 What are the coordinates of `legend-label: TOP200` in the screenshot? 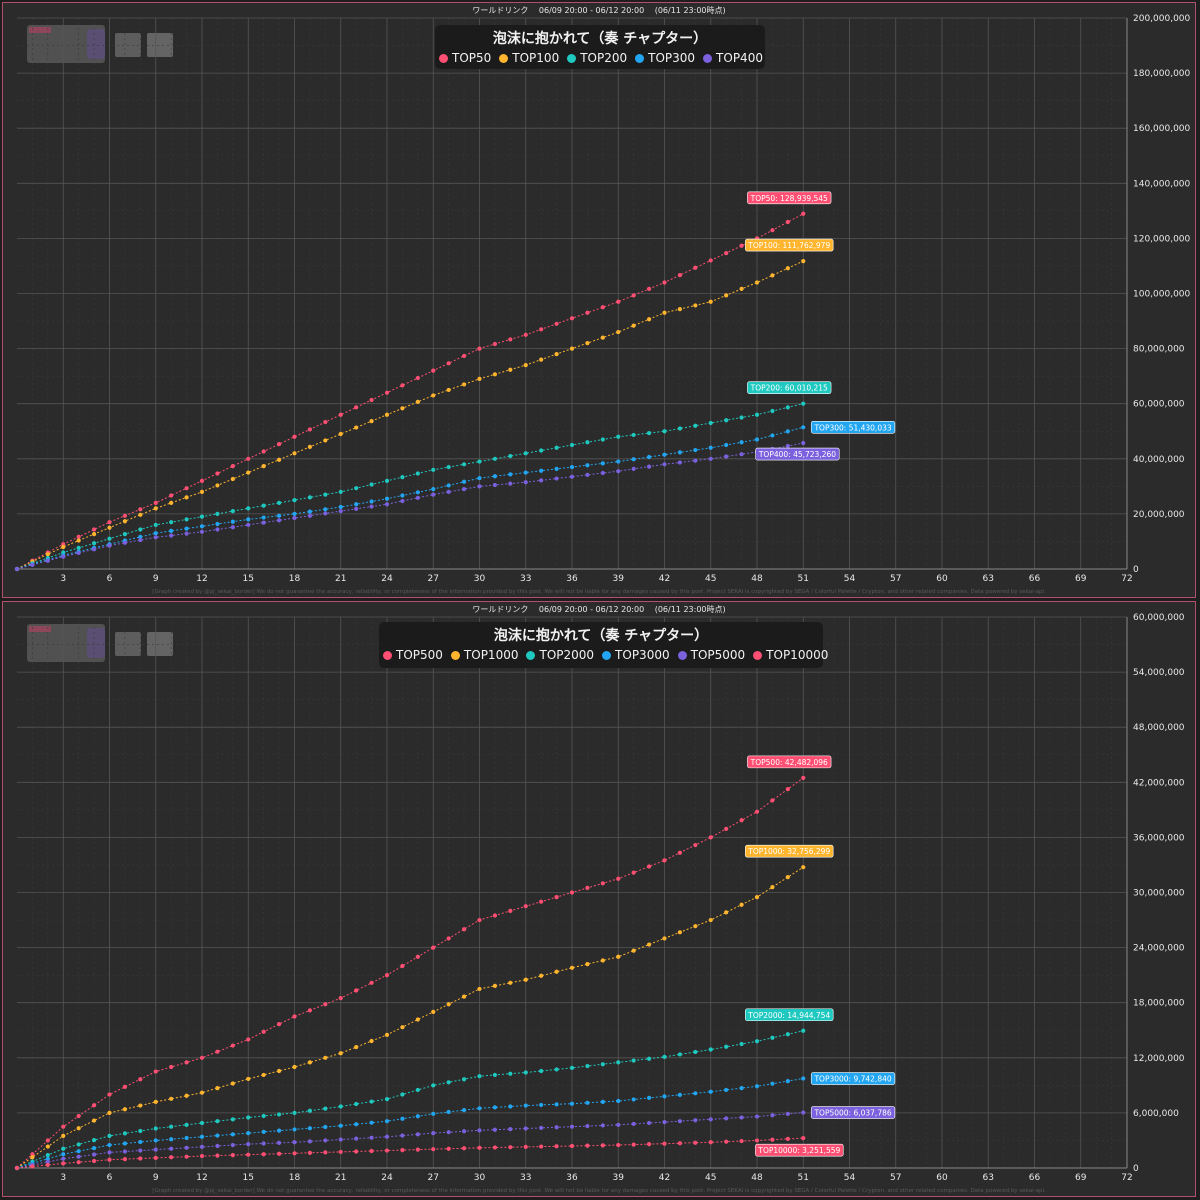 It's located at (604, 58).